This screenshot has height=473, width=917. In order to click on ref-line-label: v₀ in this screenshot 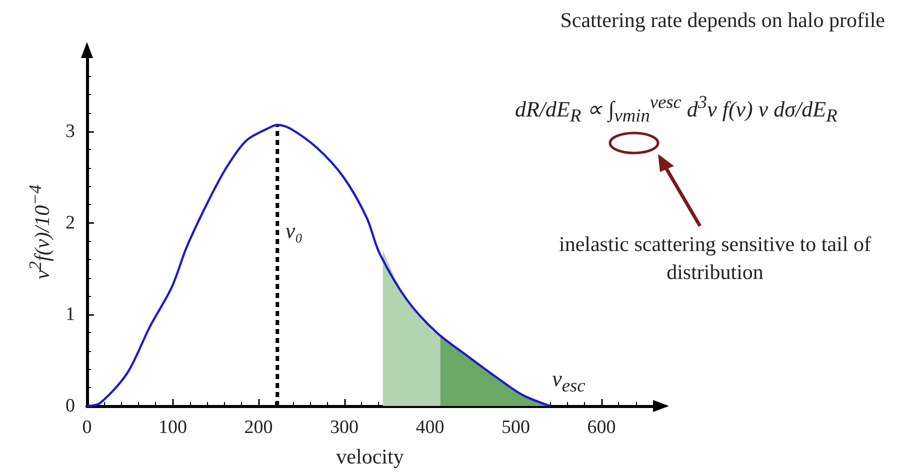, I will do `click(294, 231)`.